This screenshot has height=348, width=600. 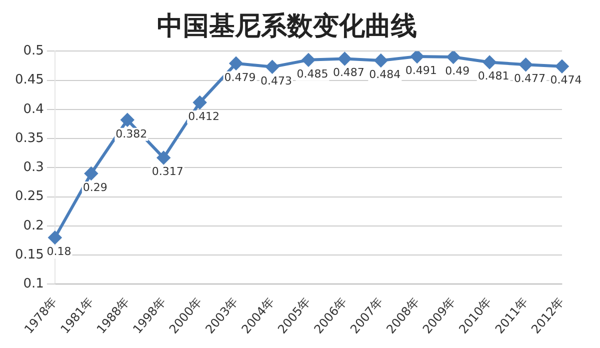 What do you see at coordinates (312, 73) in the screenshot?
I see `data-label: 0.485` at bounding box center [312, 73].